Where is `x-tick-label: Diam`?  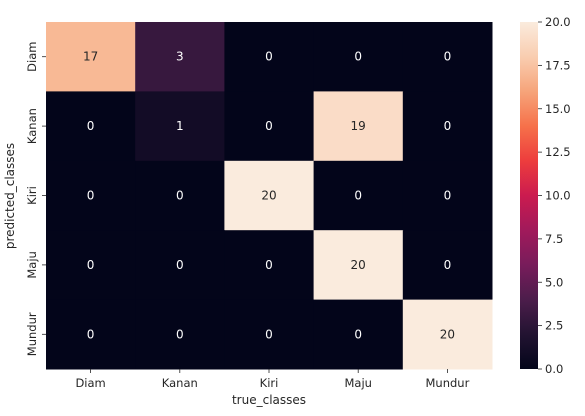 x-tick-label: Diam is located at coordinates (90, 383).